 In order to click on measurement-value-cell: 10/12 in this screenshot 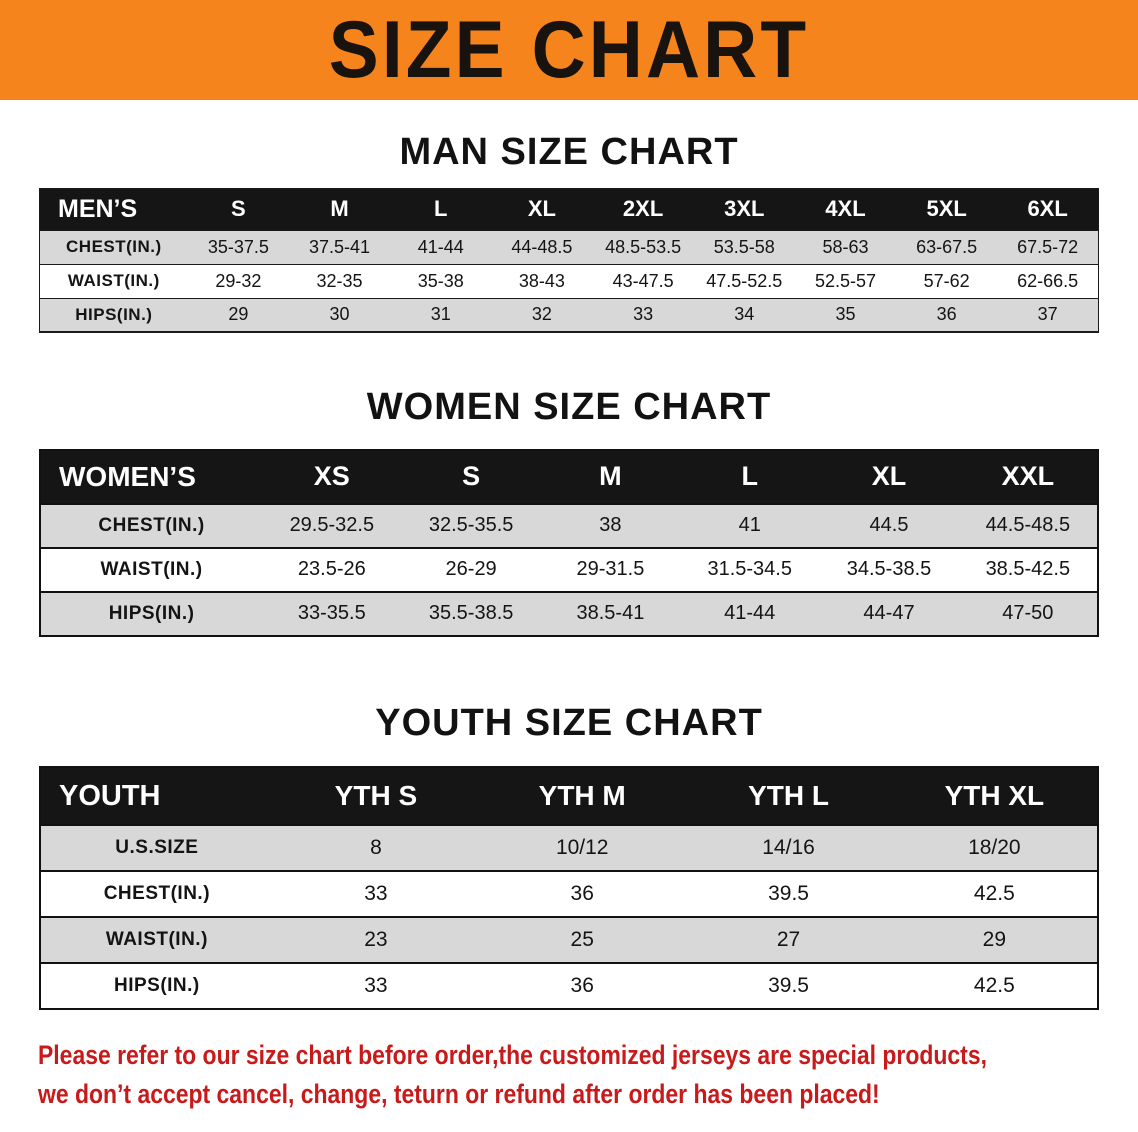, I will do `click(582, 848)`.